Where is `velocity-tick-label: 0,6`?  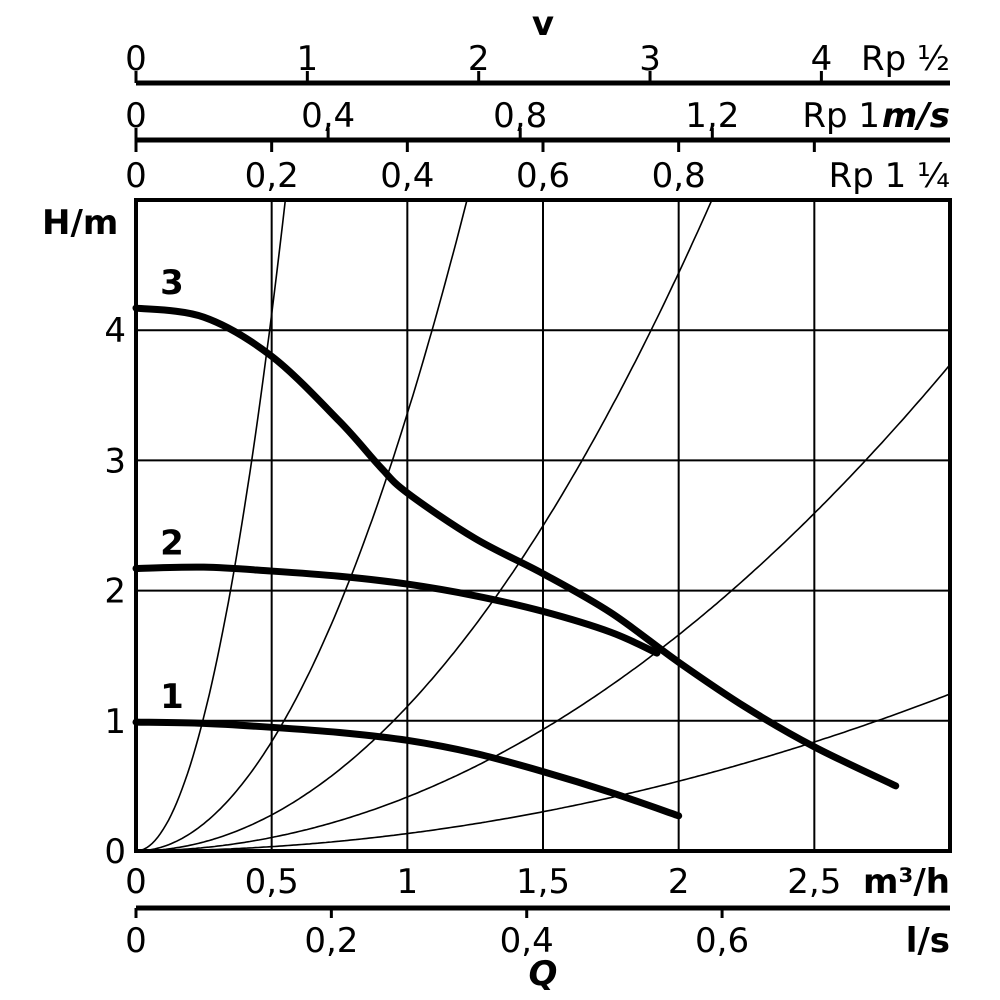
velocity-tick-label: 0,6 is located at coordinates (543, 176).